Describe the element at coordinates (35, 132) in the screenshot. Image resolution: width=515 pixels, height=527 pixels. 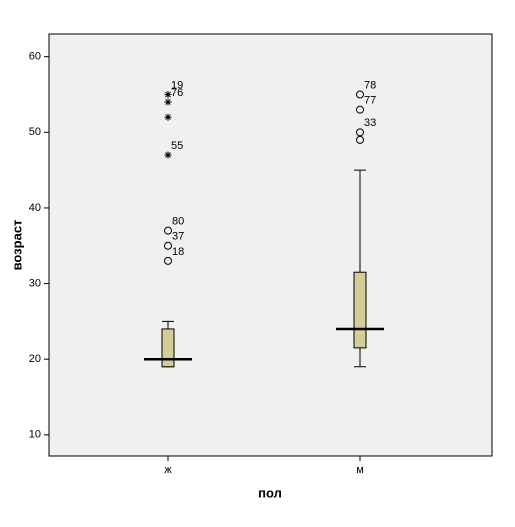
I see `y-tick-label: 50` at that location.